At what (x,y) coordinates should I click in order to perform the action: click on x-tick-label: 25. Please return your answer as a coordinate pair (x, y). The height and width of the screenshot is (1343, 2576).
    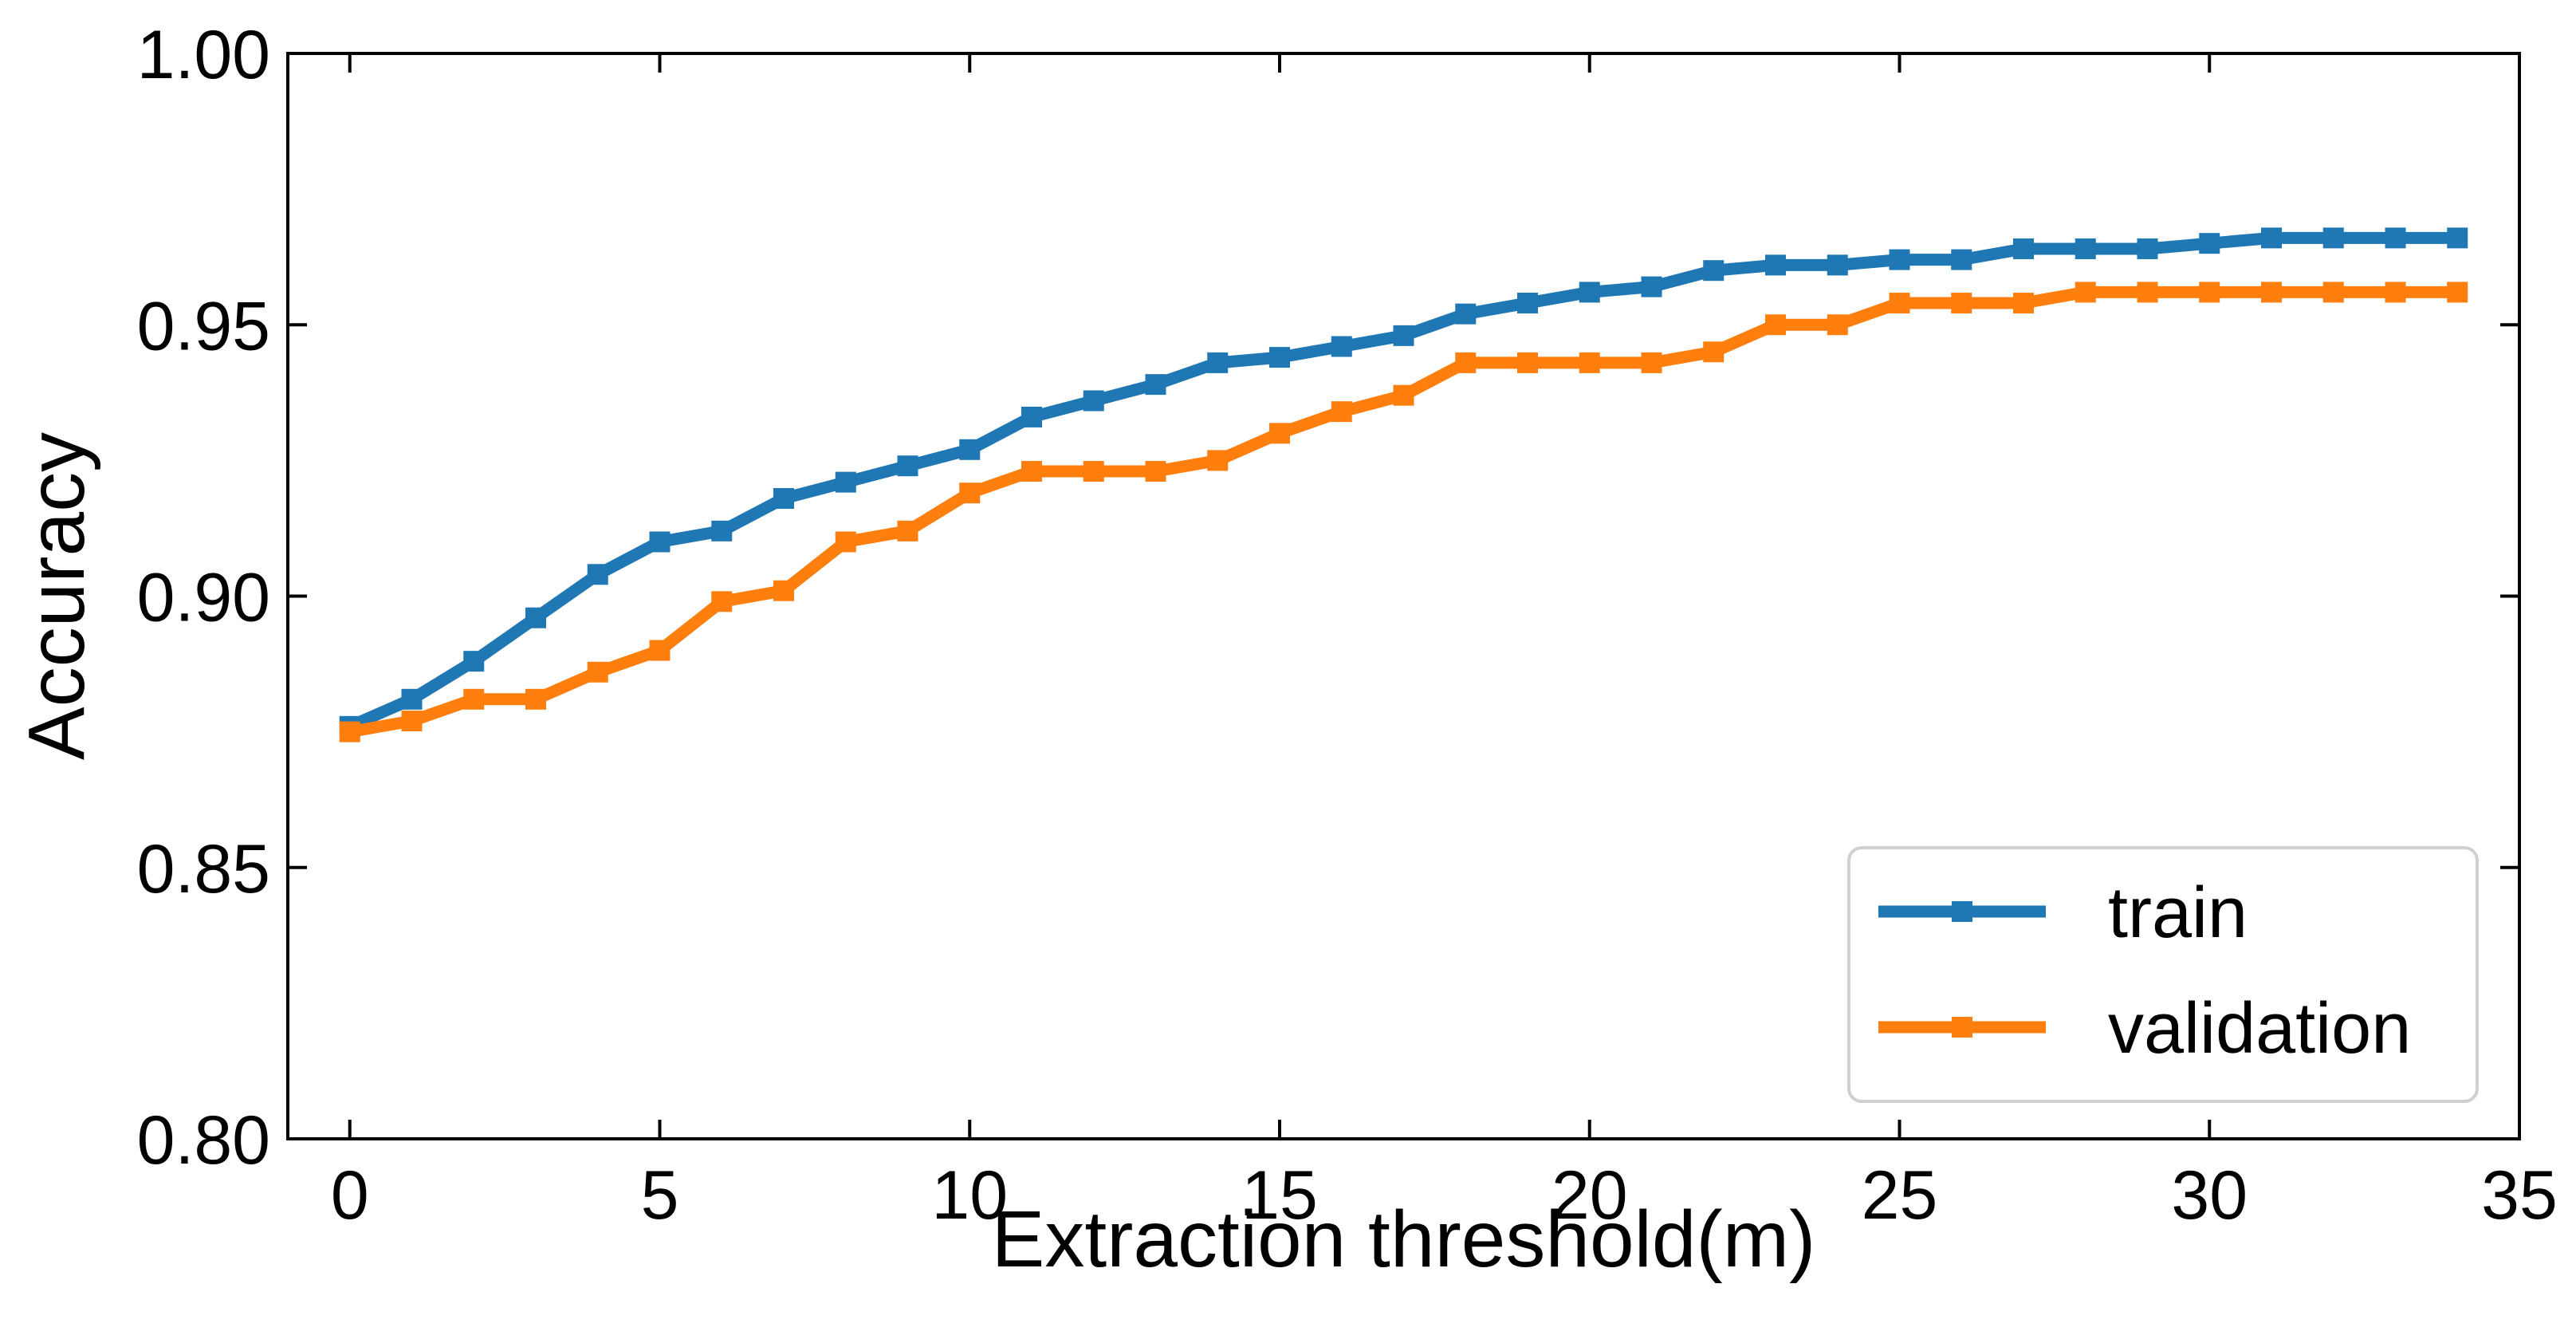
    Looking at the image, I should click on (1900, 1195).